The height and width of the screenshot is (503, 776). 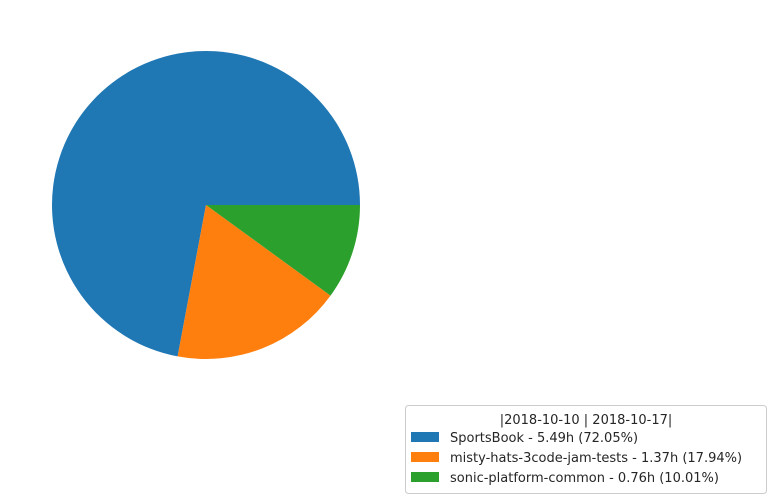 I want to click on legend-frame, so click(x=586, y=449).